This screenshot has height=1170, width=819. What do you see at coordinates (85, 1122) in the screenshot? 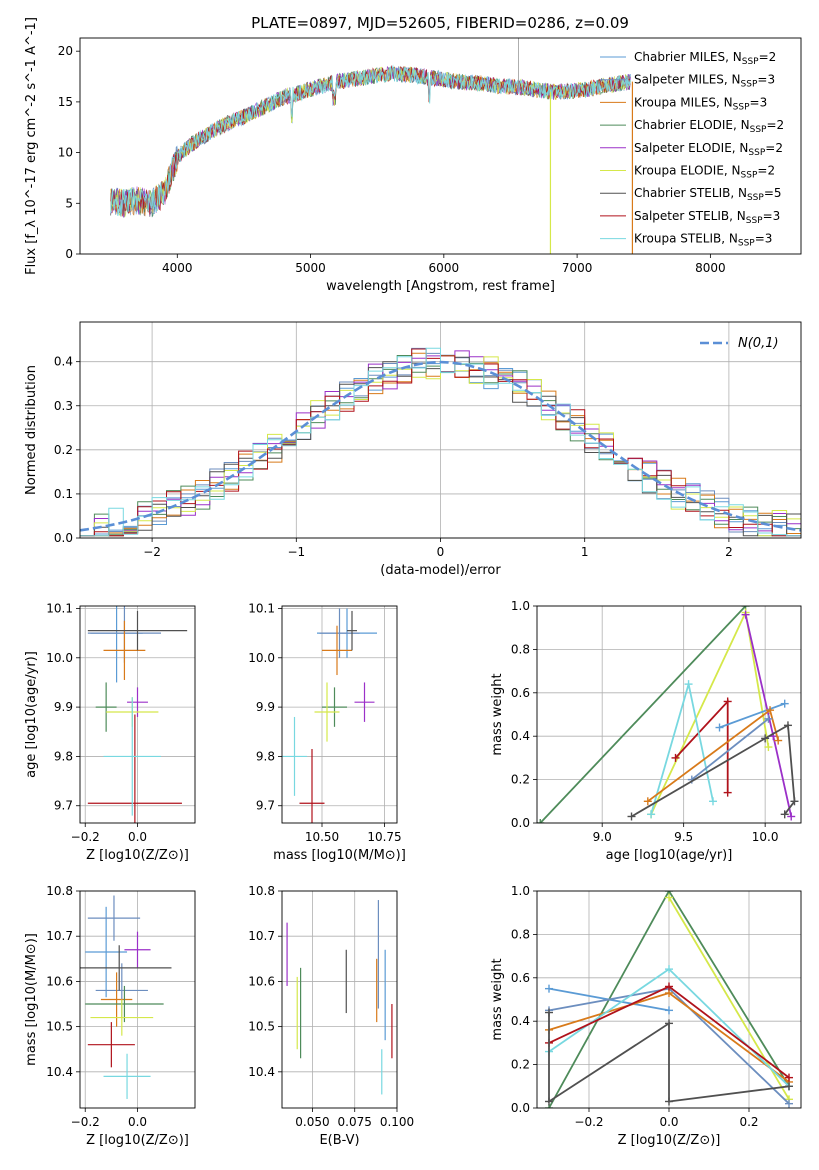
I see `x-tick-label: −0.2` at bounding box center [85, 1122].